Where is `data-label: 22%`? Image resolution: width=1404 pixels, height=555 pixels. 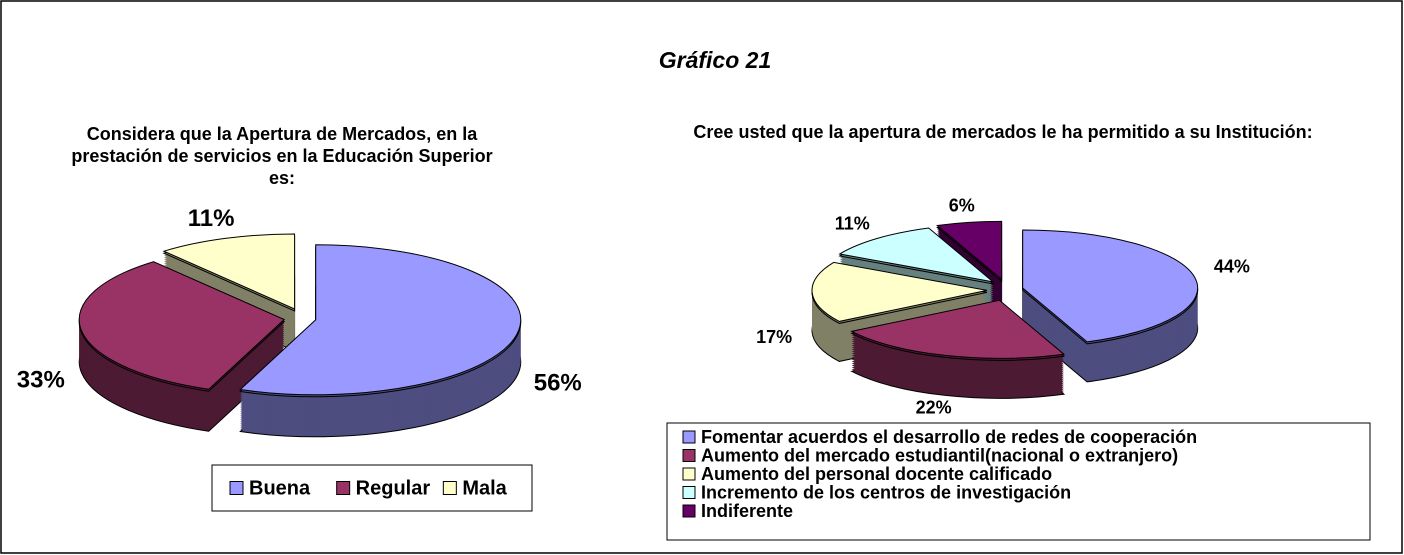 data-label: 22% is located at coordinates (934, 408).